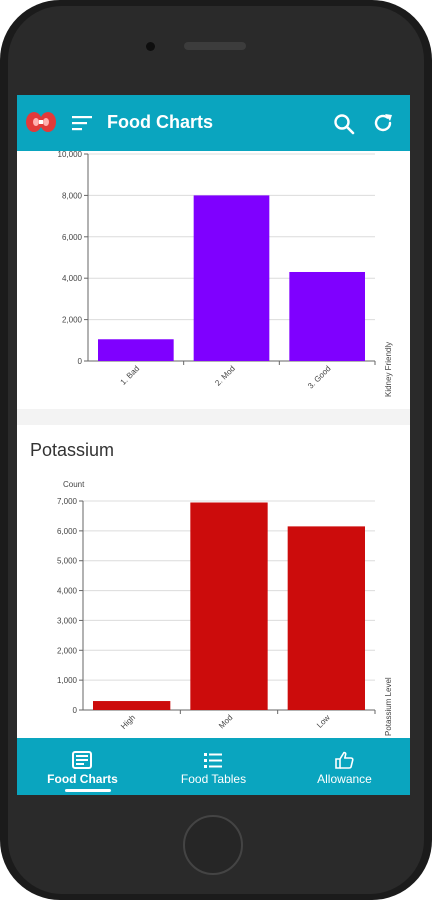 This screenshot has height=900, width=432. I want to click on kidney-logo-icon, so click(41, 122).